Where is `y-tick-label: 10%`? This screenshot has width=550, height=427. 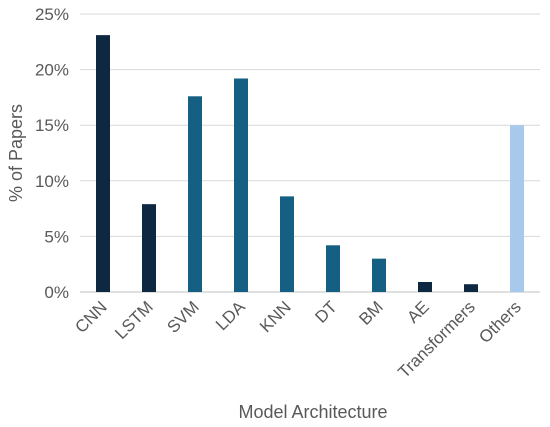 y-tick-label: 10% is located at coordinates (52, 181).